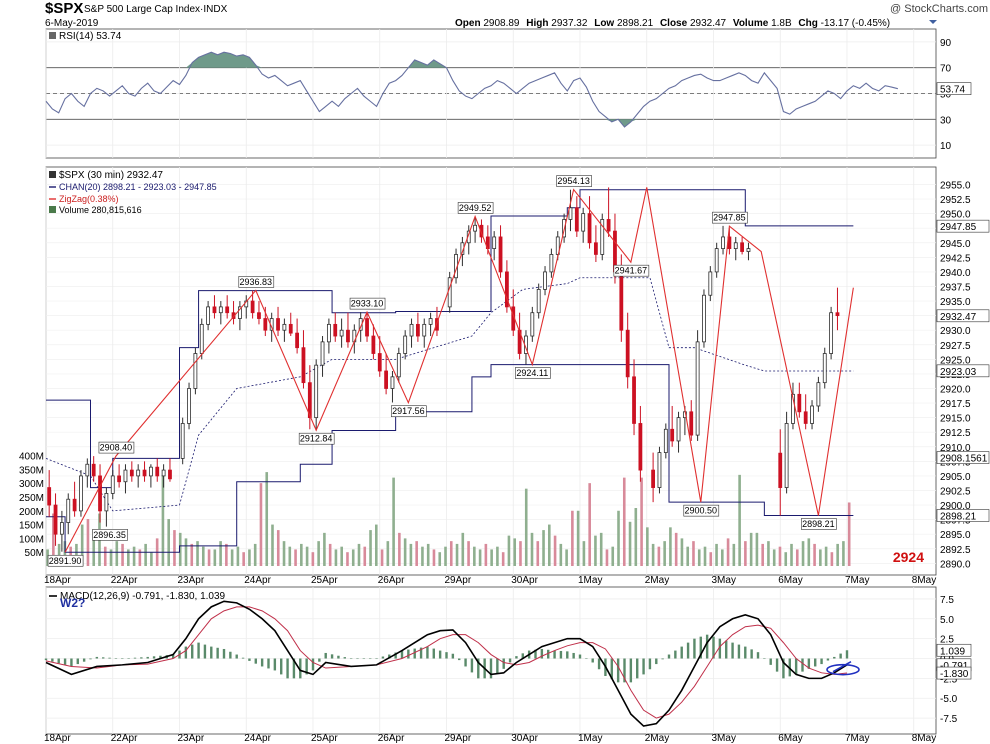 Image resolution: width=990 pixels, height=744 pixels. What do you see at coordinates (933, 22) in the screenshot?
I see `chevron-down-icon` at bounding box center [933, 22].